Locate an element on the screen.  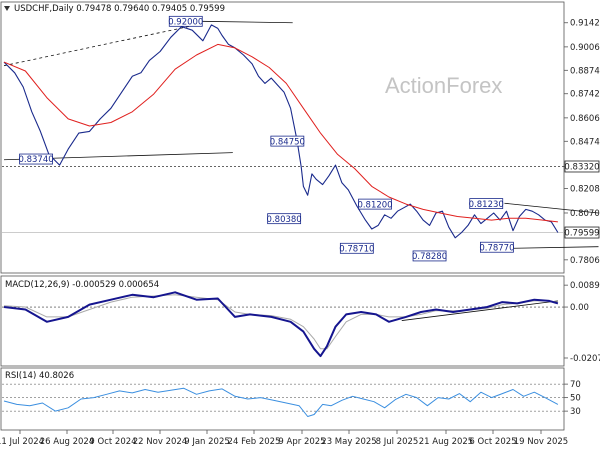
current-price-box is located at coordinates (582, 232).